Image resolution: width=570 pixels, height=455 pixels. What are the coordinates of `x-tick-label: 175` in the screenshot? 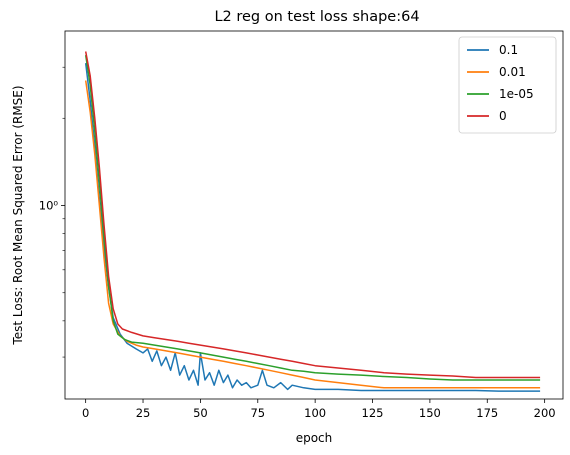 It's located at (487, 413).